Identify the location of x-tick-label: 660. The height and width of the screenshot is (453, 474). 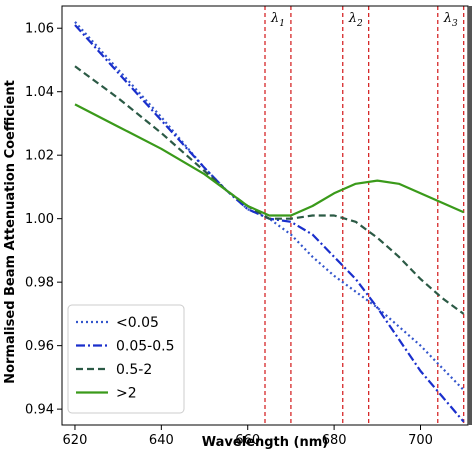
(247, 440).